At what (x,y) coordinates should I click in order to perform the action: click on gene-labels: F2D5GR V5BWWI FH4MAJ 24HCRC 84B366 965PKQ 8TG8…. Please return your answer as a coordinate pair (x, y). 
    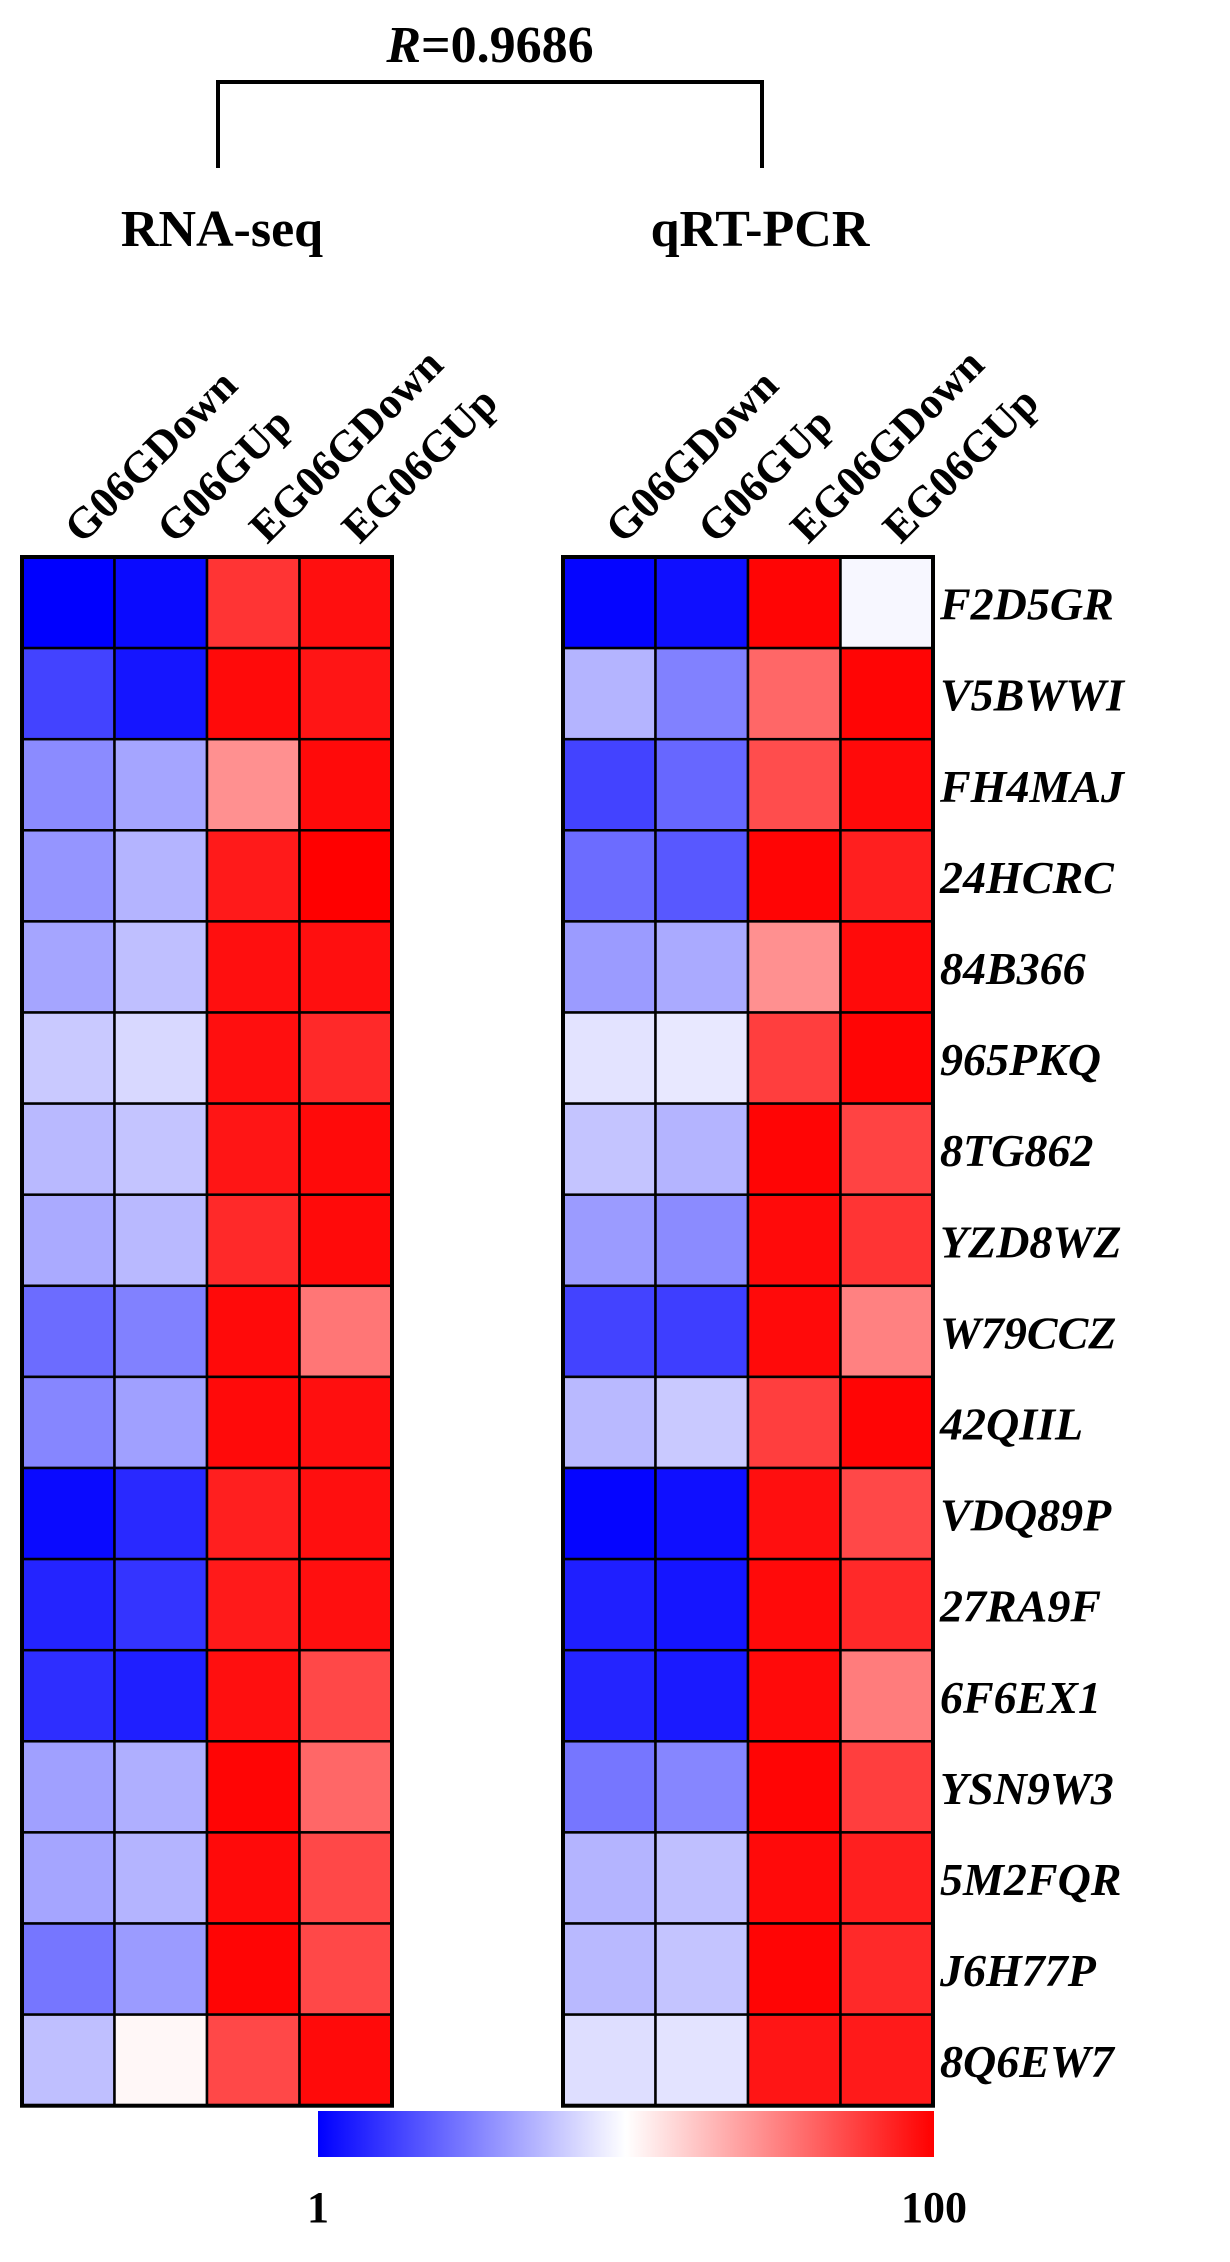
    Looking at the image, I should click on (1032, 1333).